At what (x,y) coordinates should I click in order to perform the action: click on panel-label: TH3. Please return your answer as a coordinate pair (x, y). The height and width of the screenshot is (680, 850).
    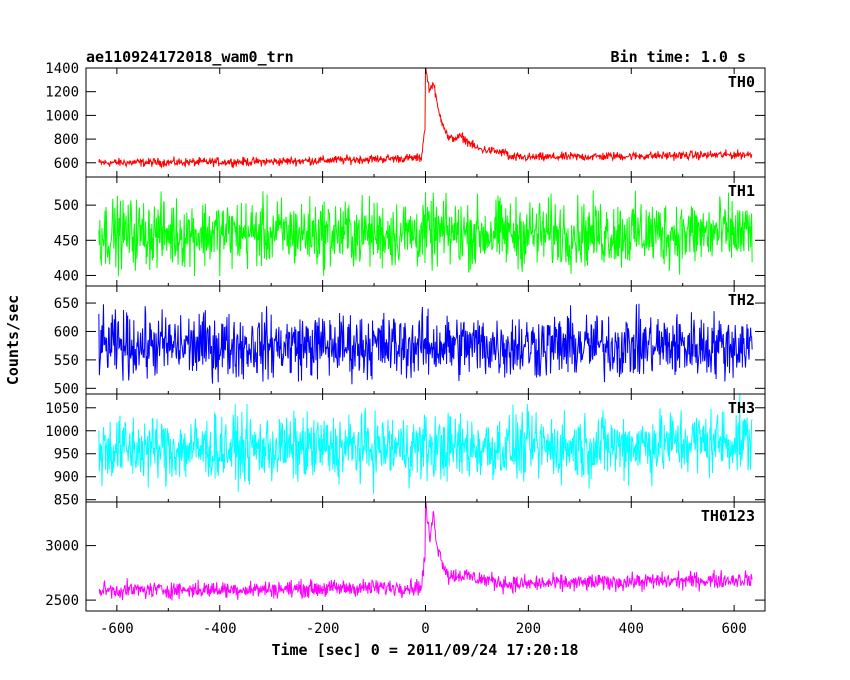
    Looking at the image, I should click on (741, 408).